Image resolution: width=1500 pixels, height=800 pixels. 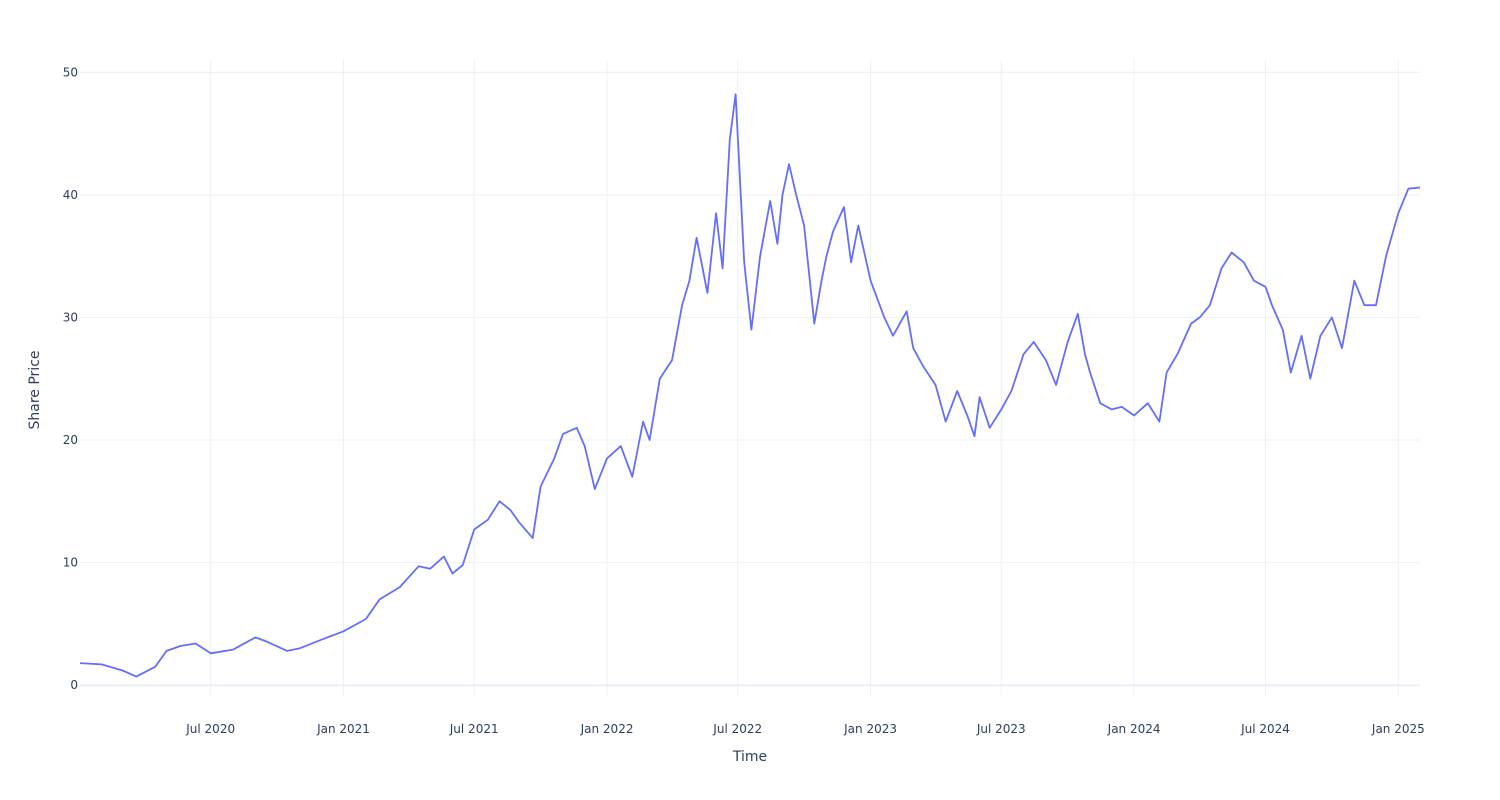 I want to click on x-tick-label: Jul 2023, so click(x=1001, y=729).